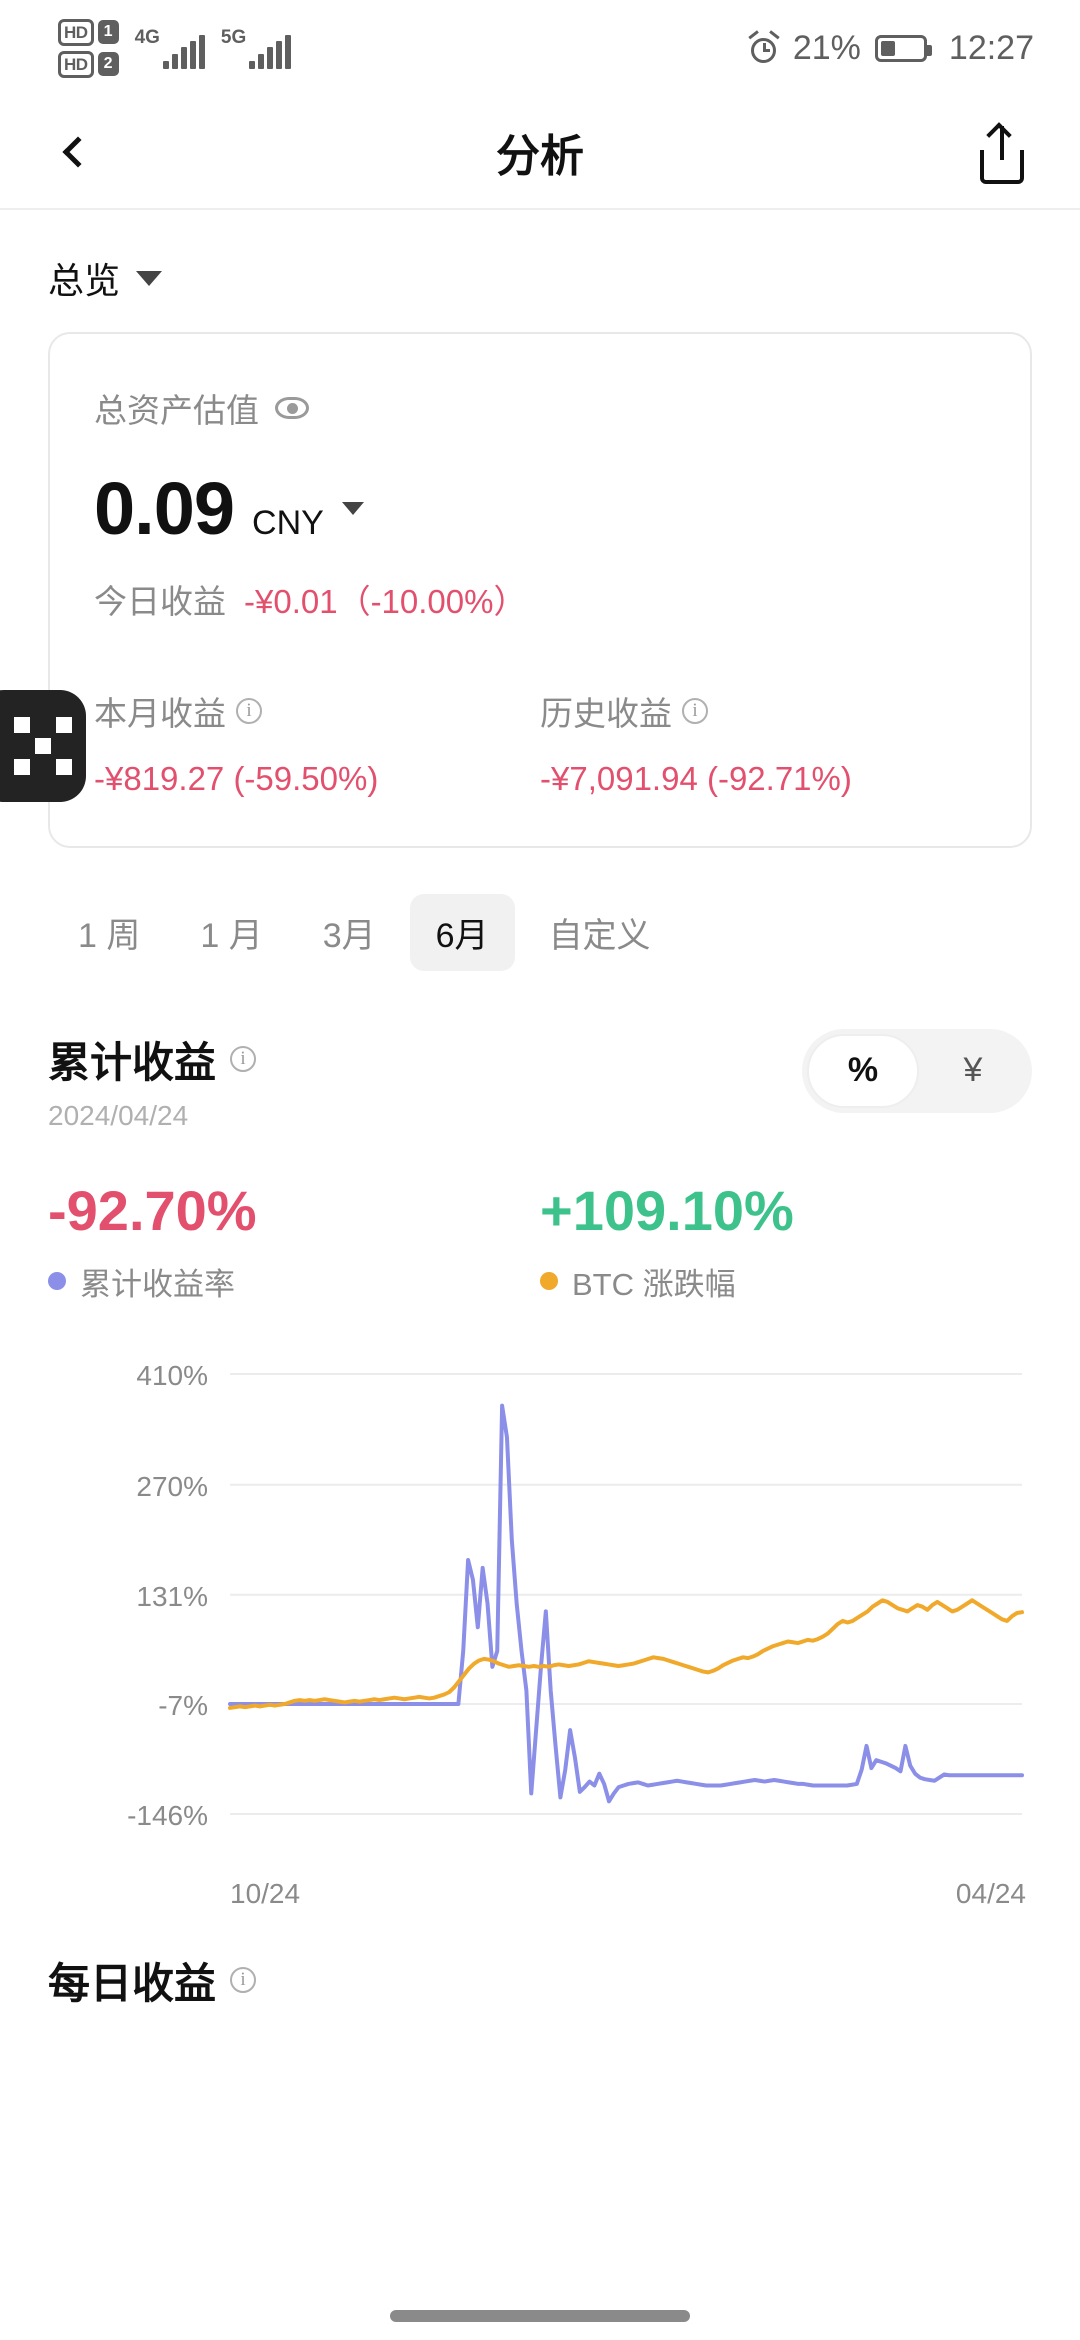 The image size is (1080, 2340). What do you see at coordinates (270, 51) in the screenshot?
I see `signal-bars-2-icon` at bounding box center [270, 51].